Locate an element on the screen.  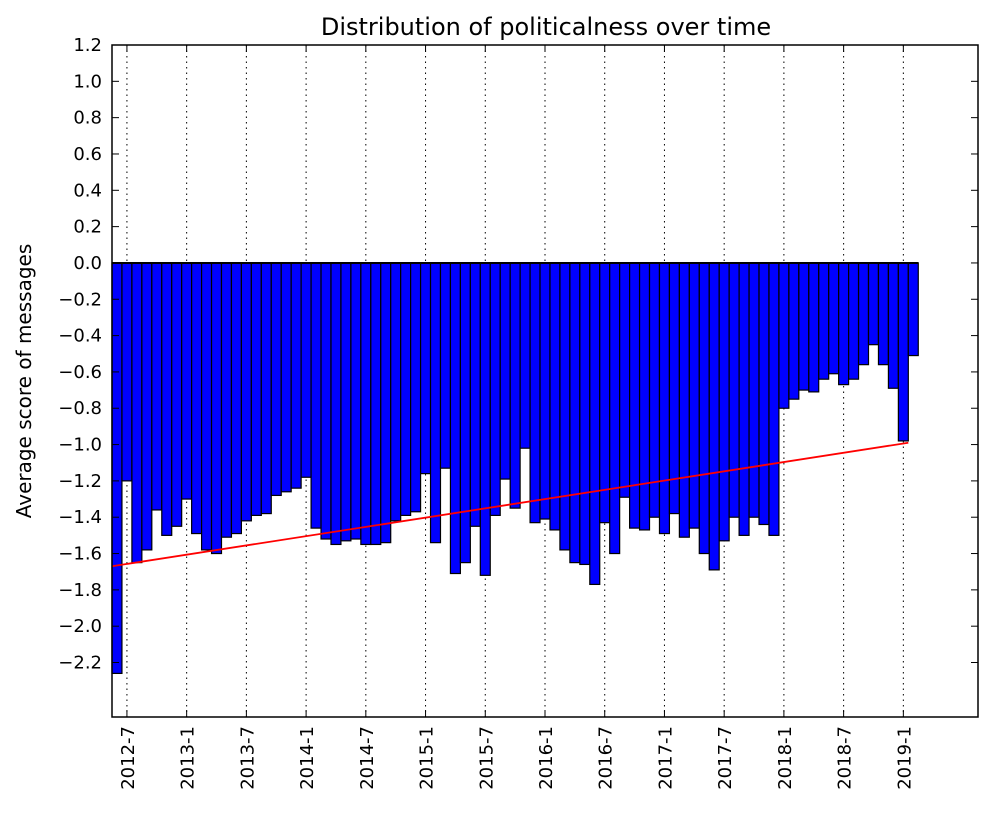
trend-line is located at coordinates (510, 504).